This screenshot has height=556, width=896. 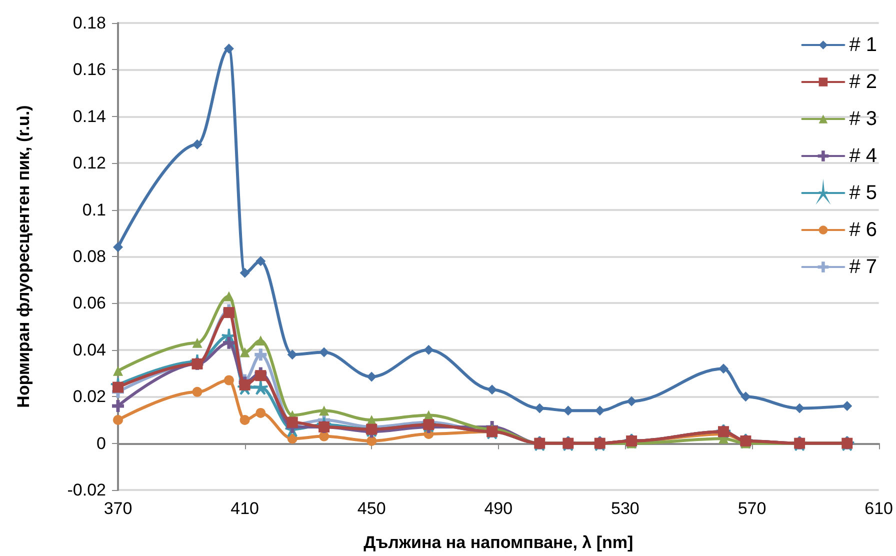 What do you see at coordinates (86, 490) in the screenshot?
I see `y-tick-label: -0.02` at bounding box center [86, 490].